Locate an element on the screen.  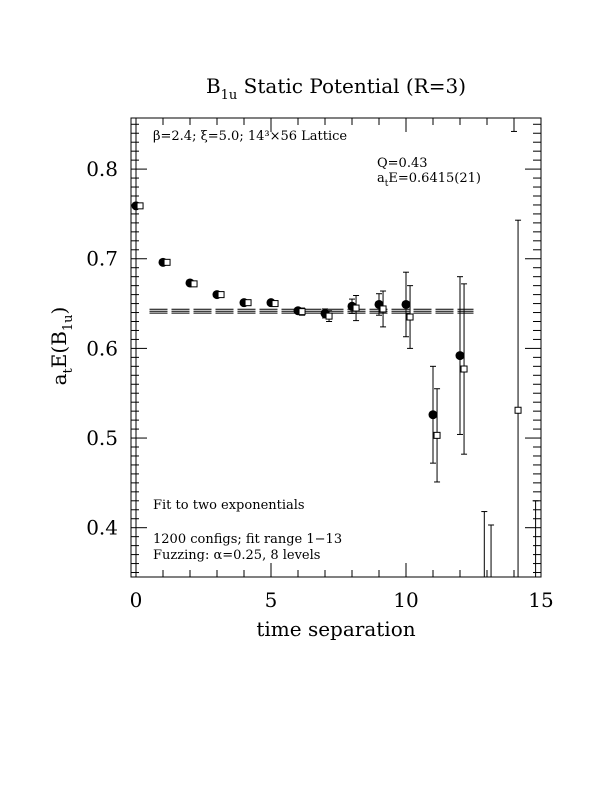
q-annotation: Q=0.43 is located at coordinates (402, 163).